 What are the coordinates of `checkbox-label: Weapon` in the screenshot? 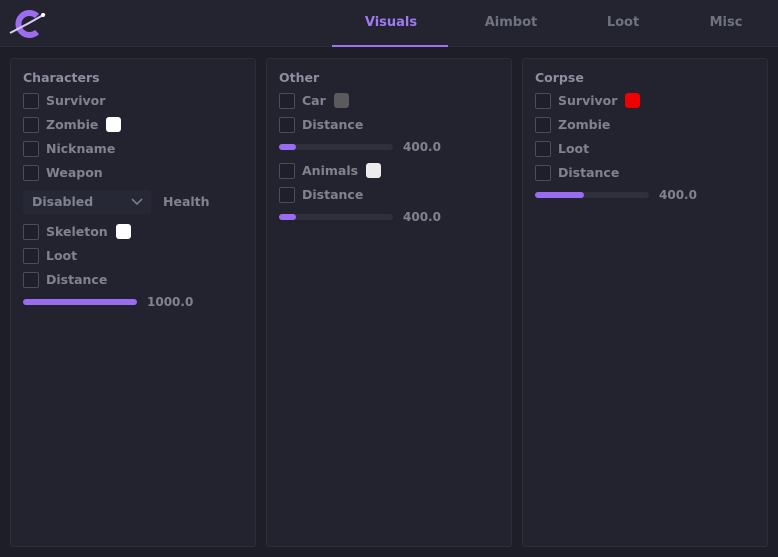 It's located at (74, 172).